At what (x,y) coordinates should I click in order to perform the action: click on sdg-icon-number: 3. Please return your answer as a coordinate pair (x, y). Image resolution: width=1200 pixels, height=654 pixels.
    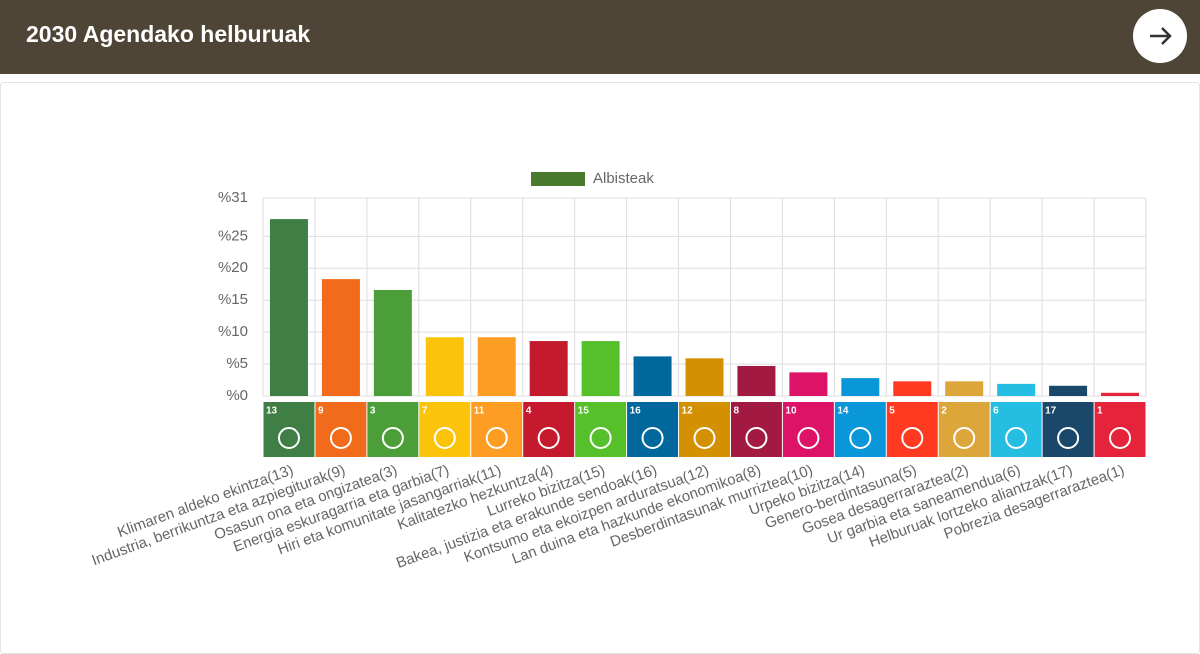
    Looking at the image, I should click on (373, 411).